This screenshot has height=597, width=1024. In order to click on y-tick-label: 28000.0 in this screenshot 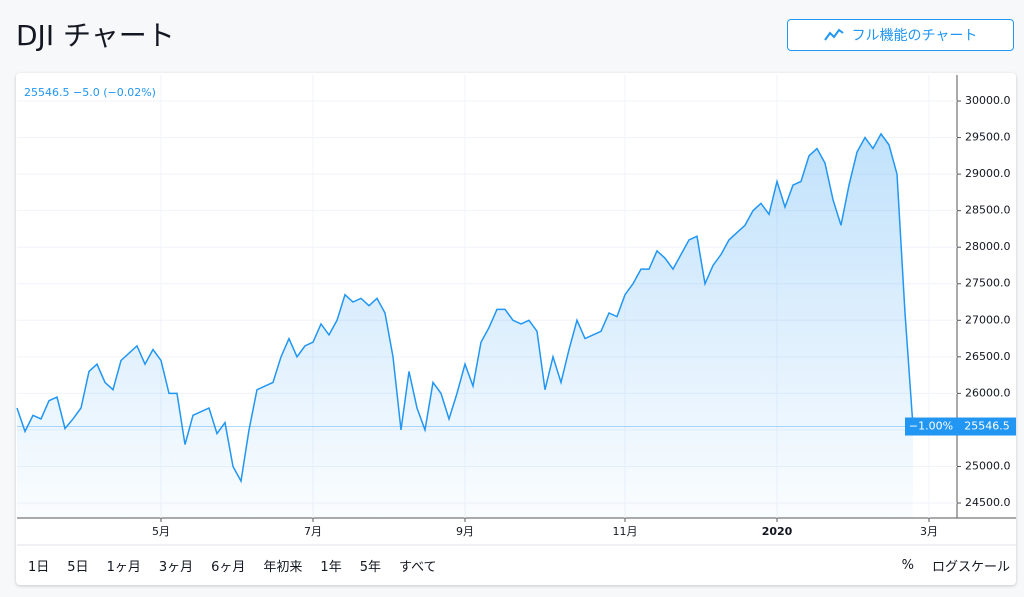, I will do `click(988, 246)`.